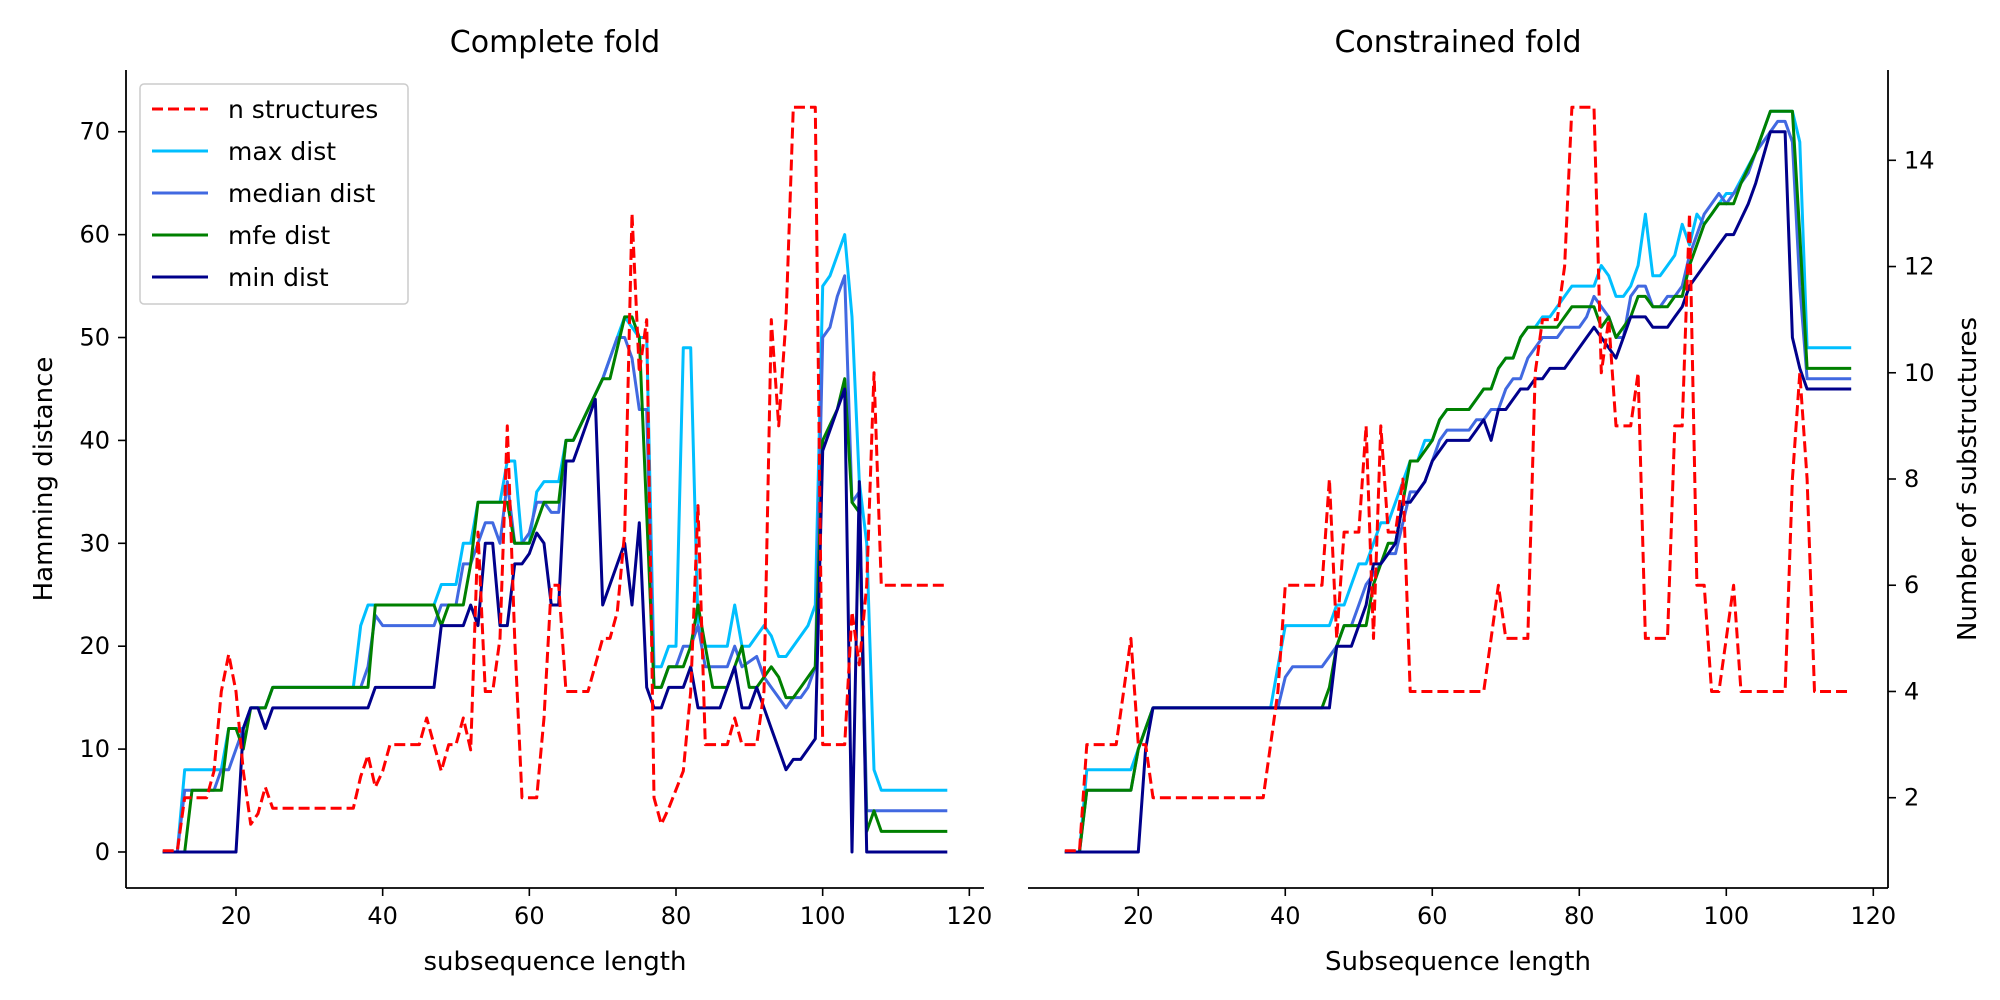 The height and width of the screenshot is (1000, 2000). Describe the element at coordinates (44, 479) in the screenshot. I see `left-y-axis-label: Hamming distance` at that location.